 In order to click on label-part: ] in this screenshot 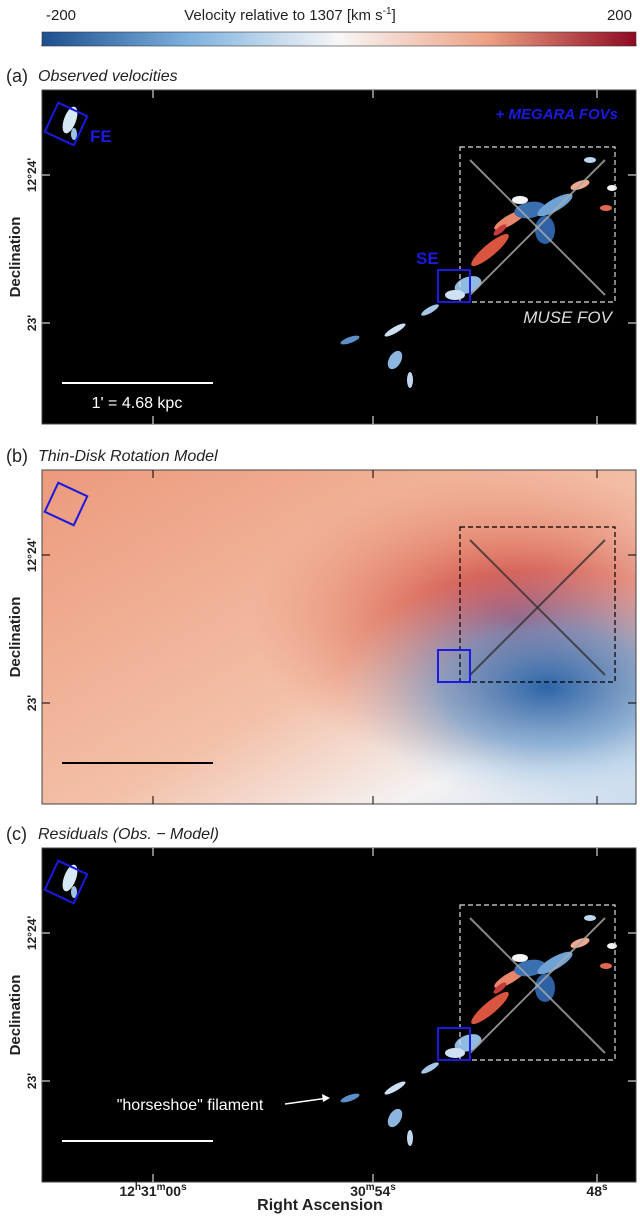, I will do `click(394, 15)`.